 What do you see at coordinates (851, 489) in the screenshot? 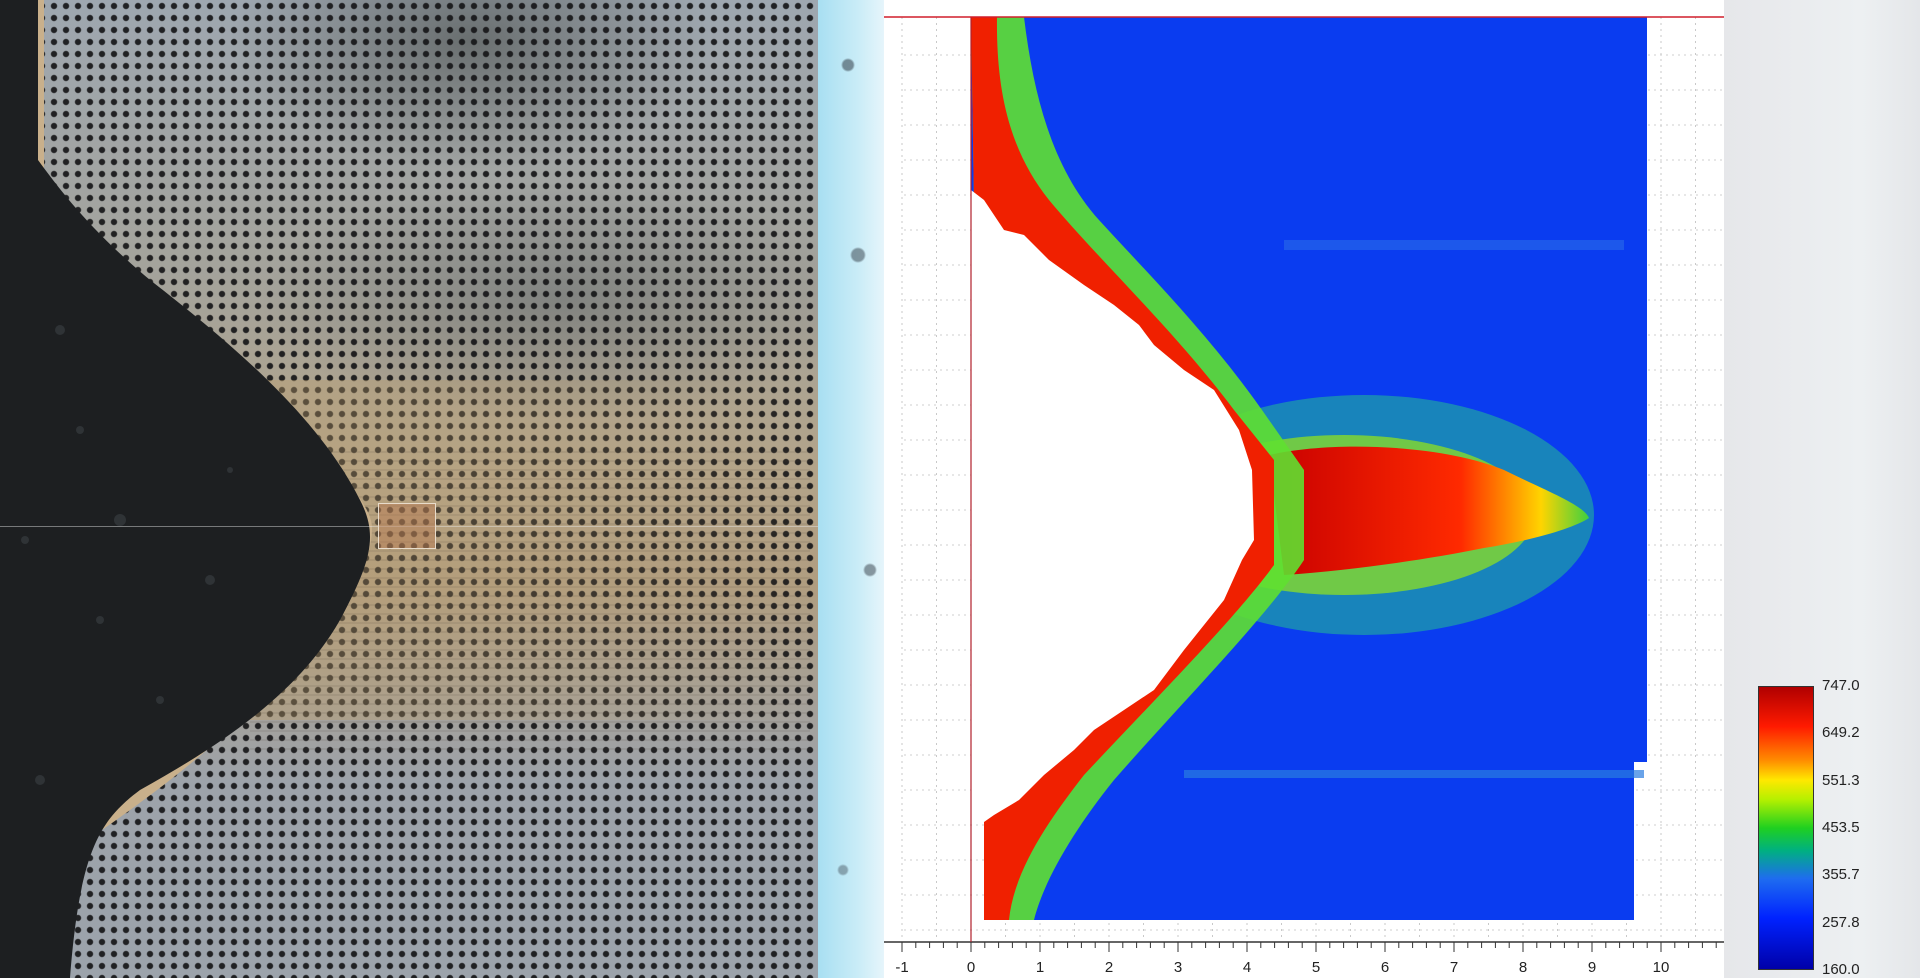
I see `overlay-strip` at bounding box center [851, 489].